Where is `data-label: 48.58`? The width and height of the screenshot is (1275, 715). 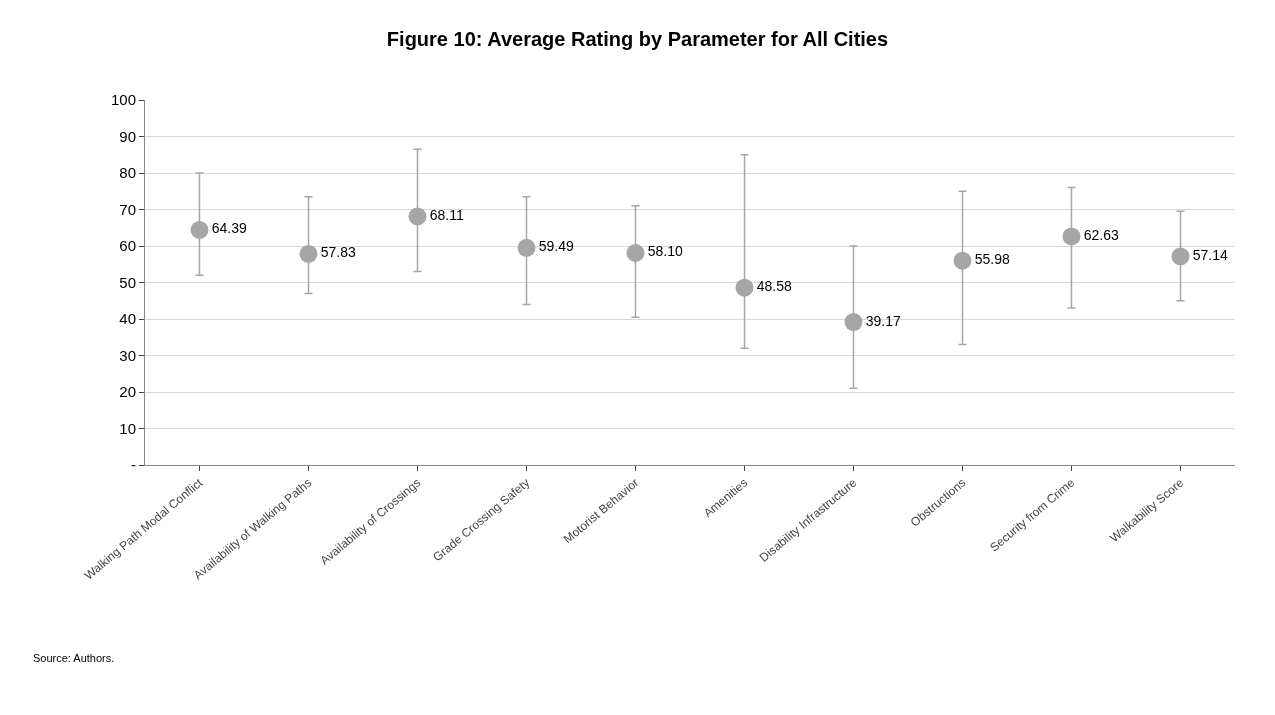
data-label: 48.58 is located at coordinates (774, 286).